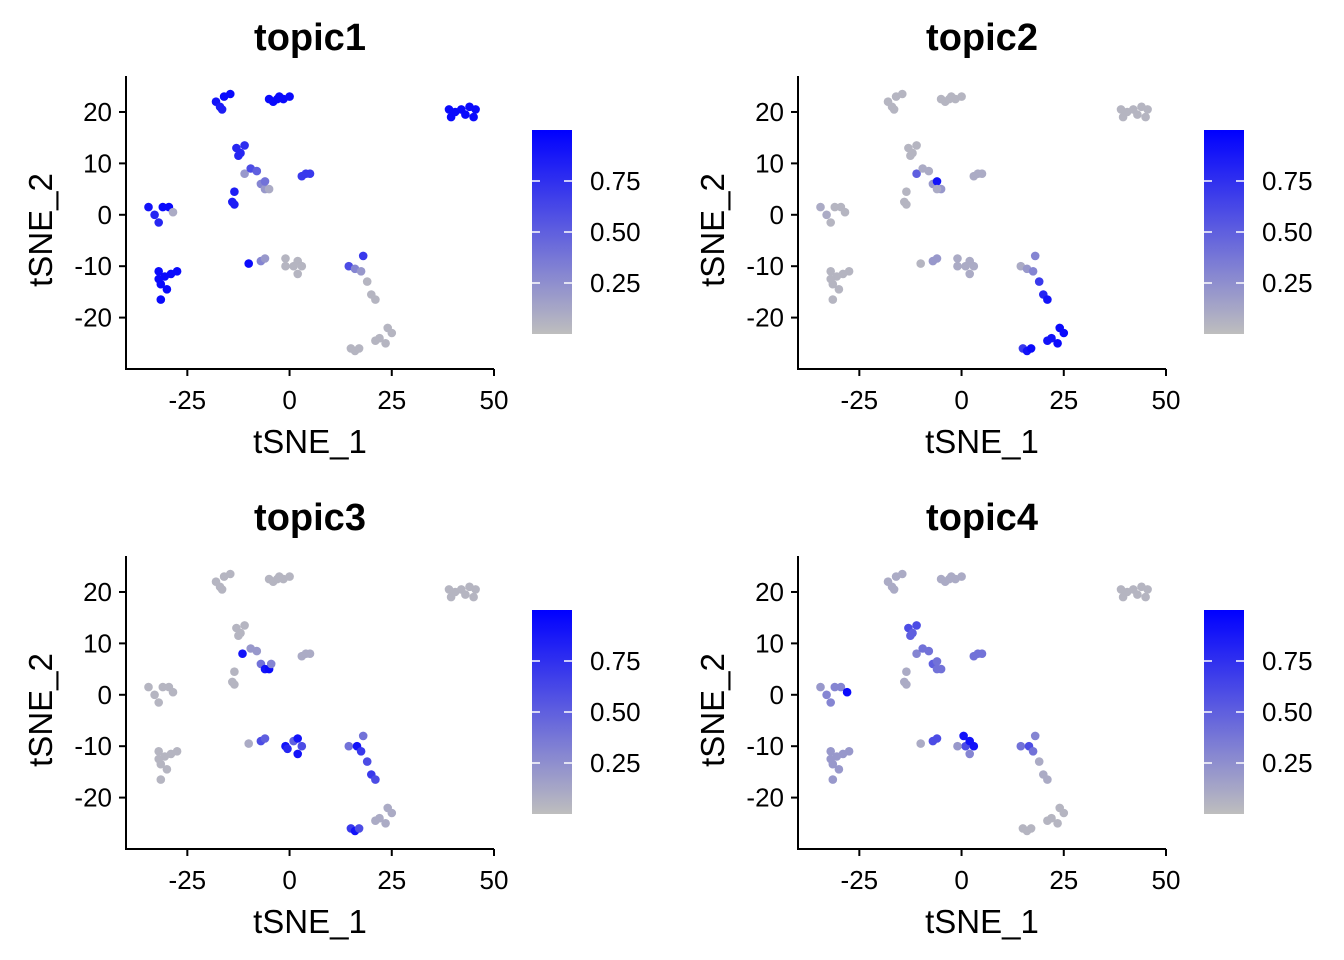  Describe the element at coordinates (312, 222) in the screenshot. I see `scatter-points` at that location.